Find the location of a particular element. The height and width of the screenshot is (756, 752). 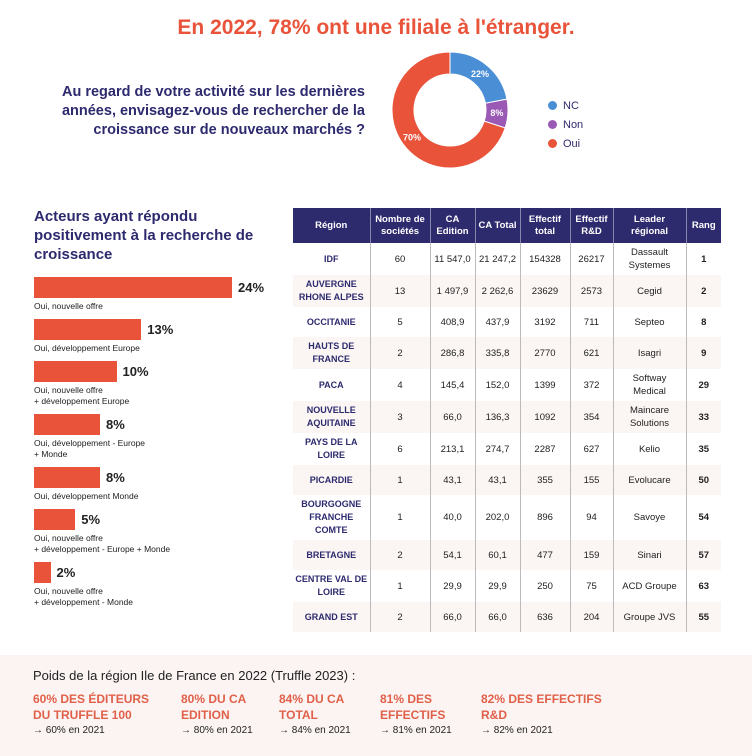

summary-stat: 82% DES EFFECTIFS R&D → 82% en 2021 is located at coordinates (541, 713).